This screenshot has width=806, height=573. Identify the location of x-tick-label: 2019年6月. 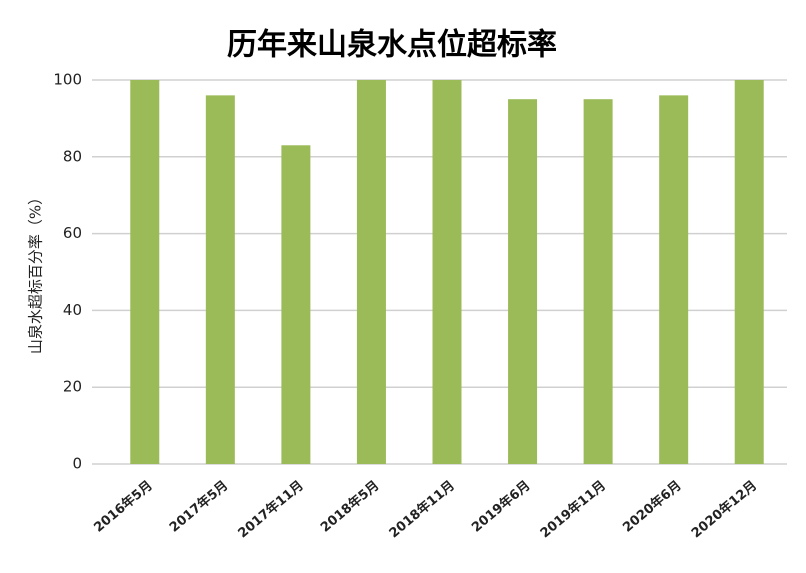
(501, 506).